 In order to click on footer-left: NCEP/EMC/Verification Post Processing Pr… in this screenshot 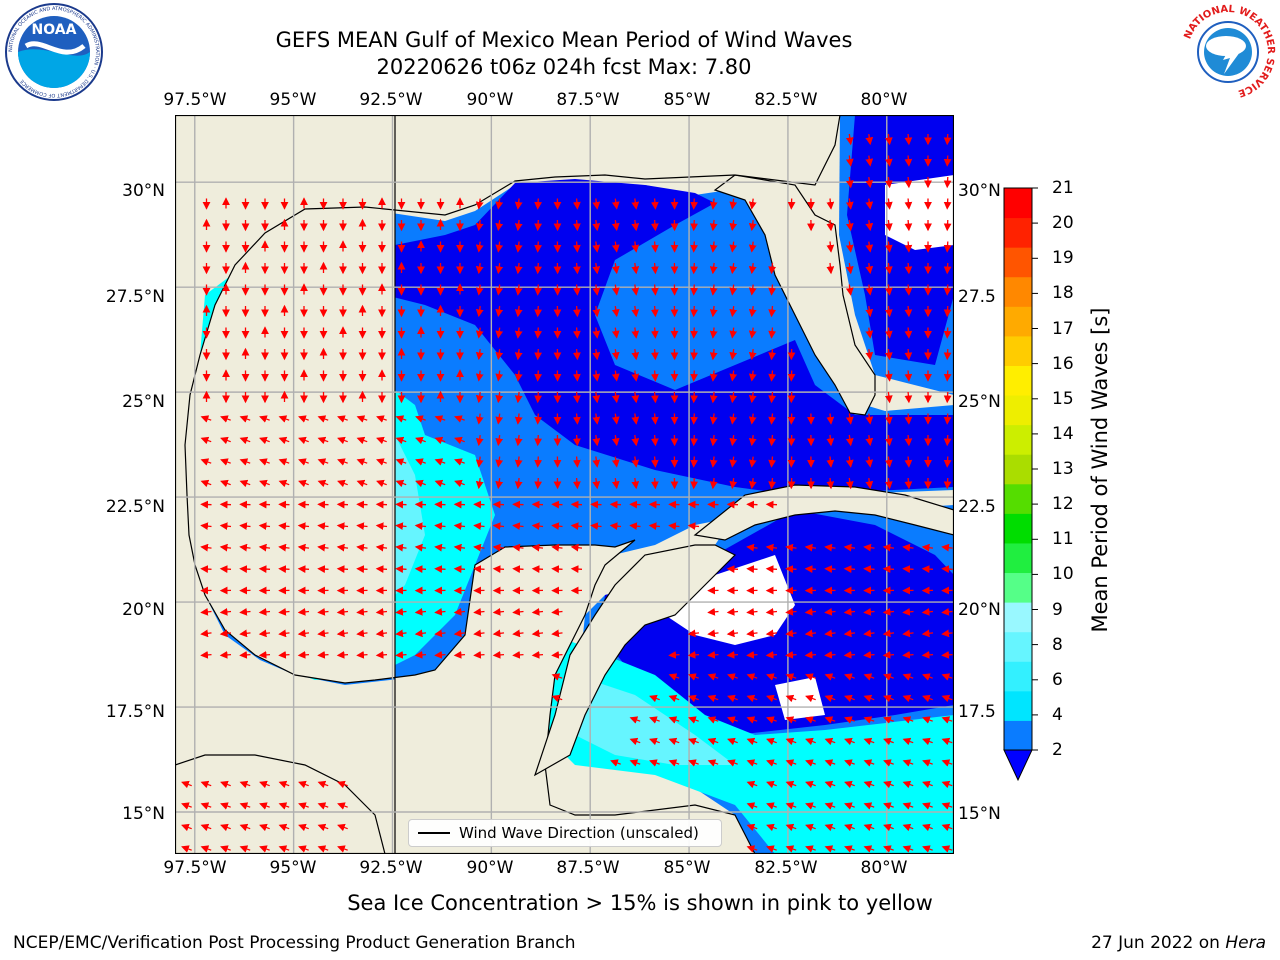, I will do `click(294, 943)`.